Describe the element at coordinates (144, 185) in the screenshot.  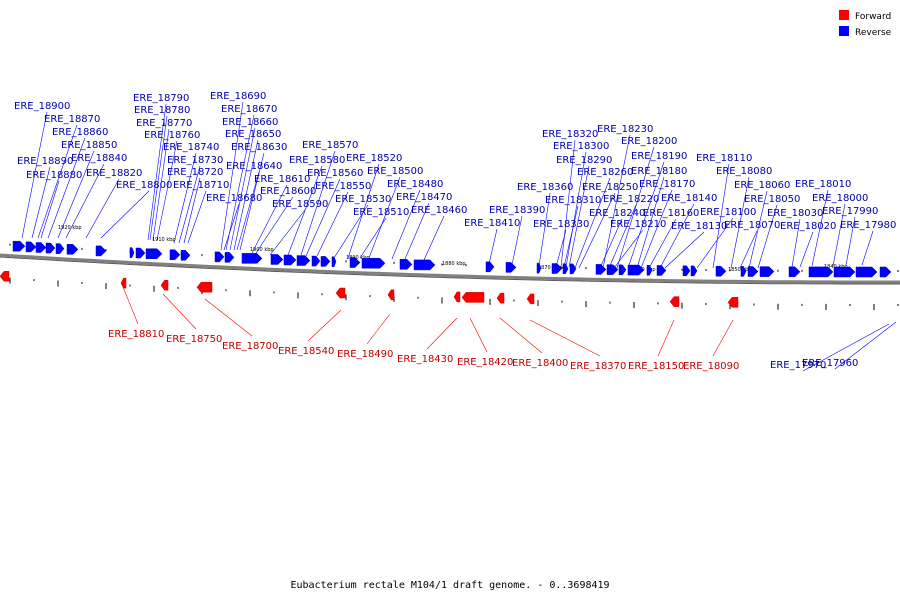
I see `reverse-gene-label: ERE_18800` at that location.